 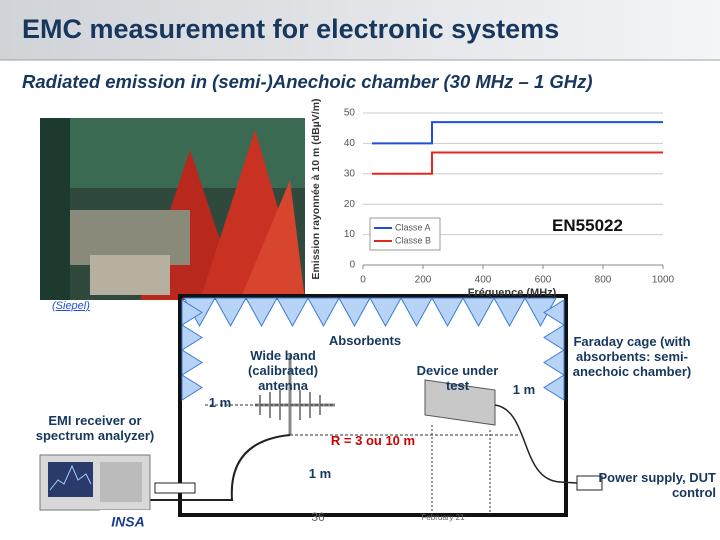 I want to click on antenna-cable, so click(x=220, y=467).